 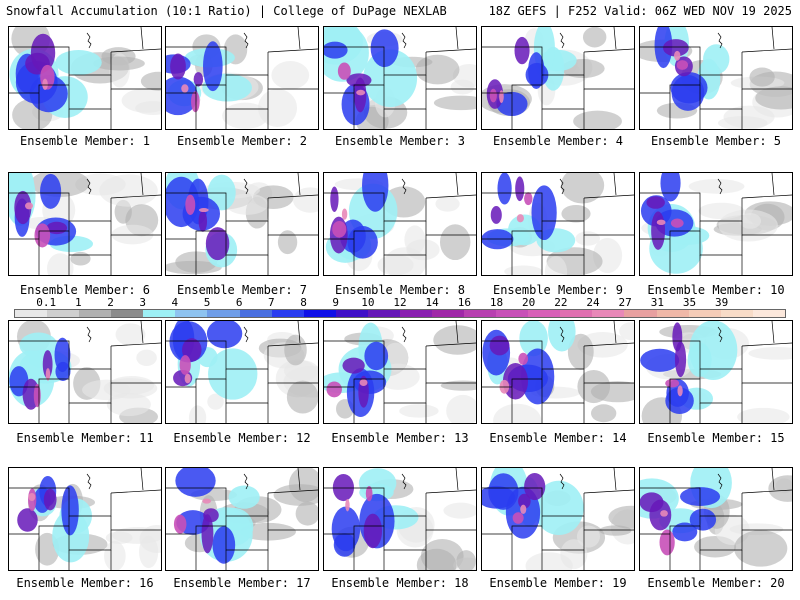 What do you see at coordinates (722, 302) in the screenshot?
I see `colorbar-tick-label: 39` at bounding box center [722, 302].